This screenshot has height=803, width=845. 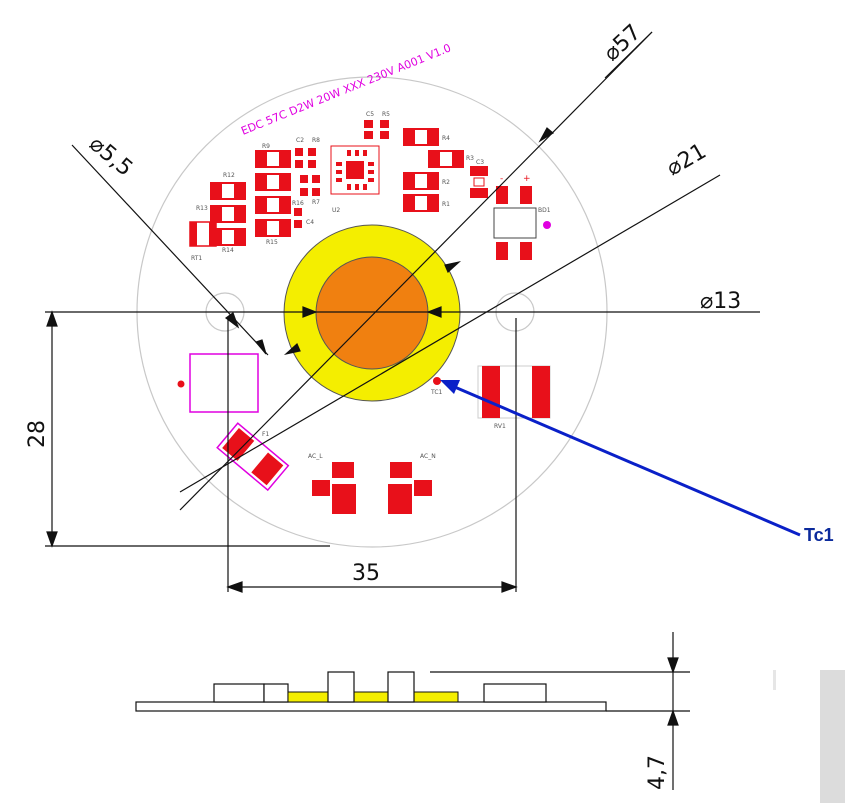 I want to click on silk-r2: R2, so click(x=446, y=182).